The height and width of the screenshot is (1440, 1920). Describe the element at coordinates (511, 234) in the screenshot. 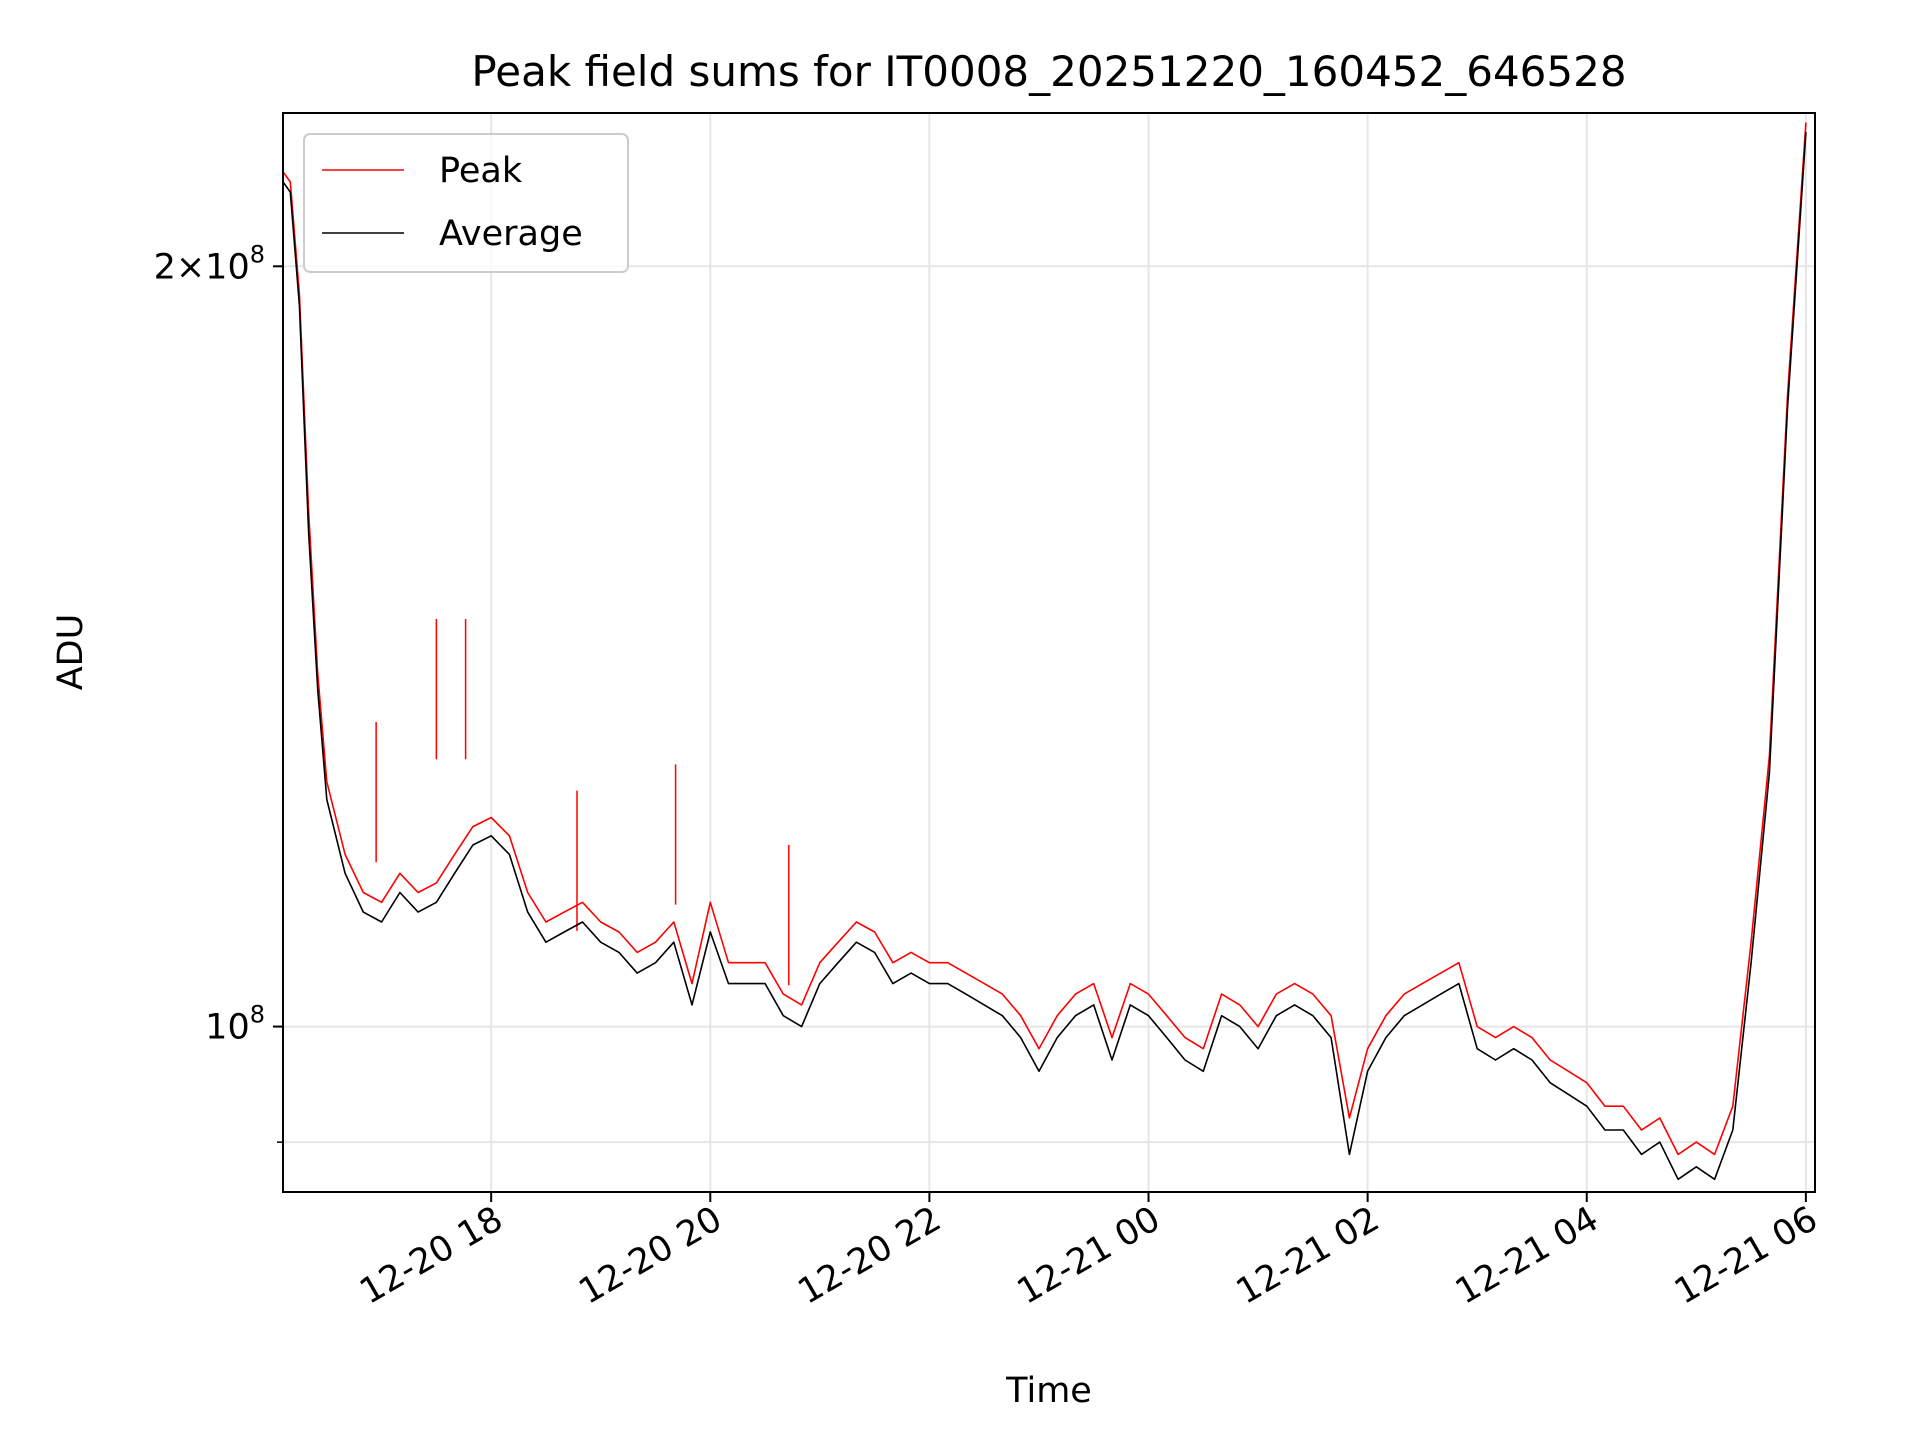

I see `legend-label-average: Average` at that location.